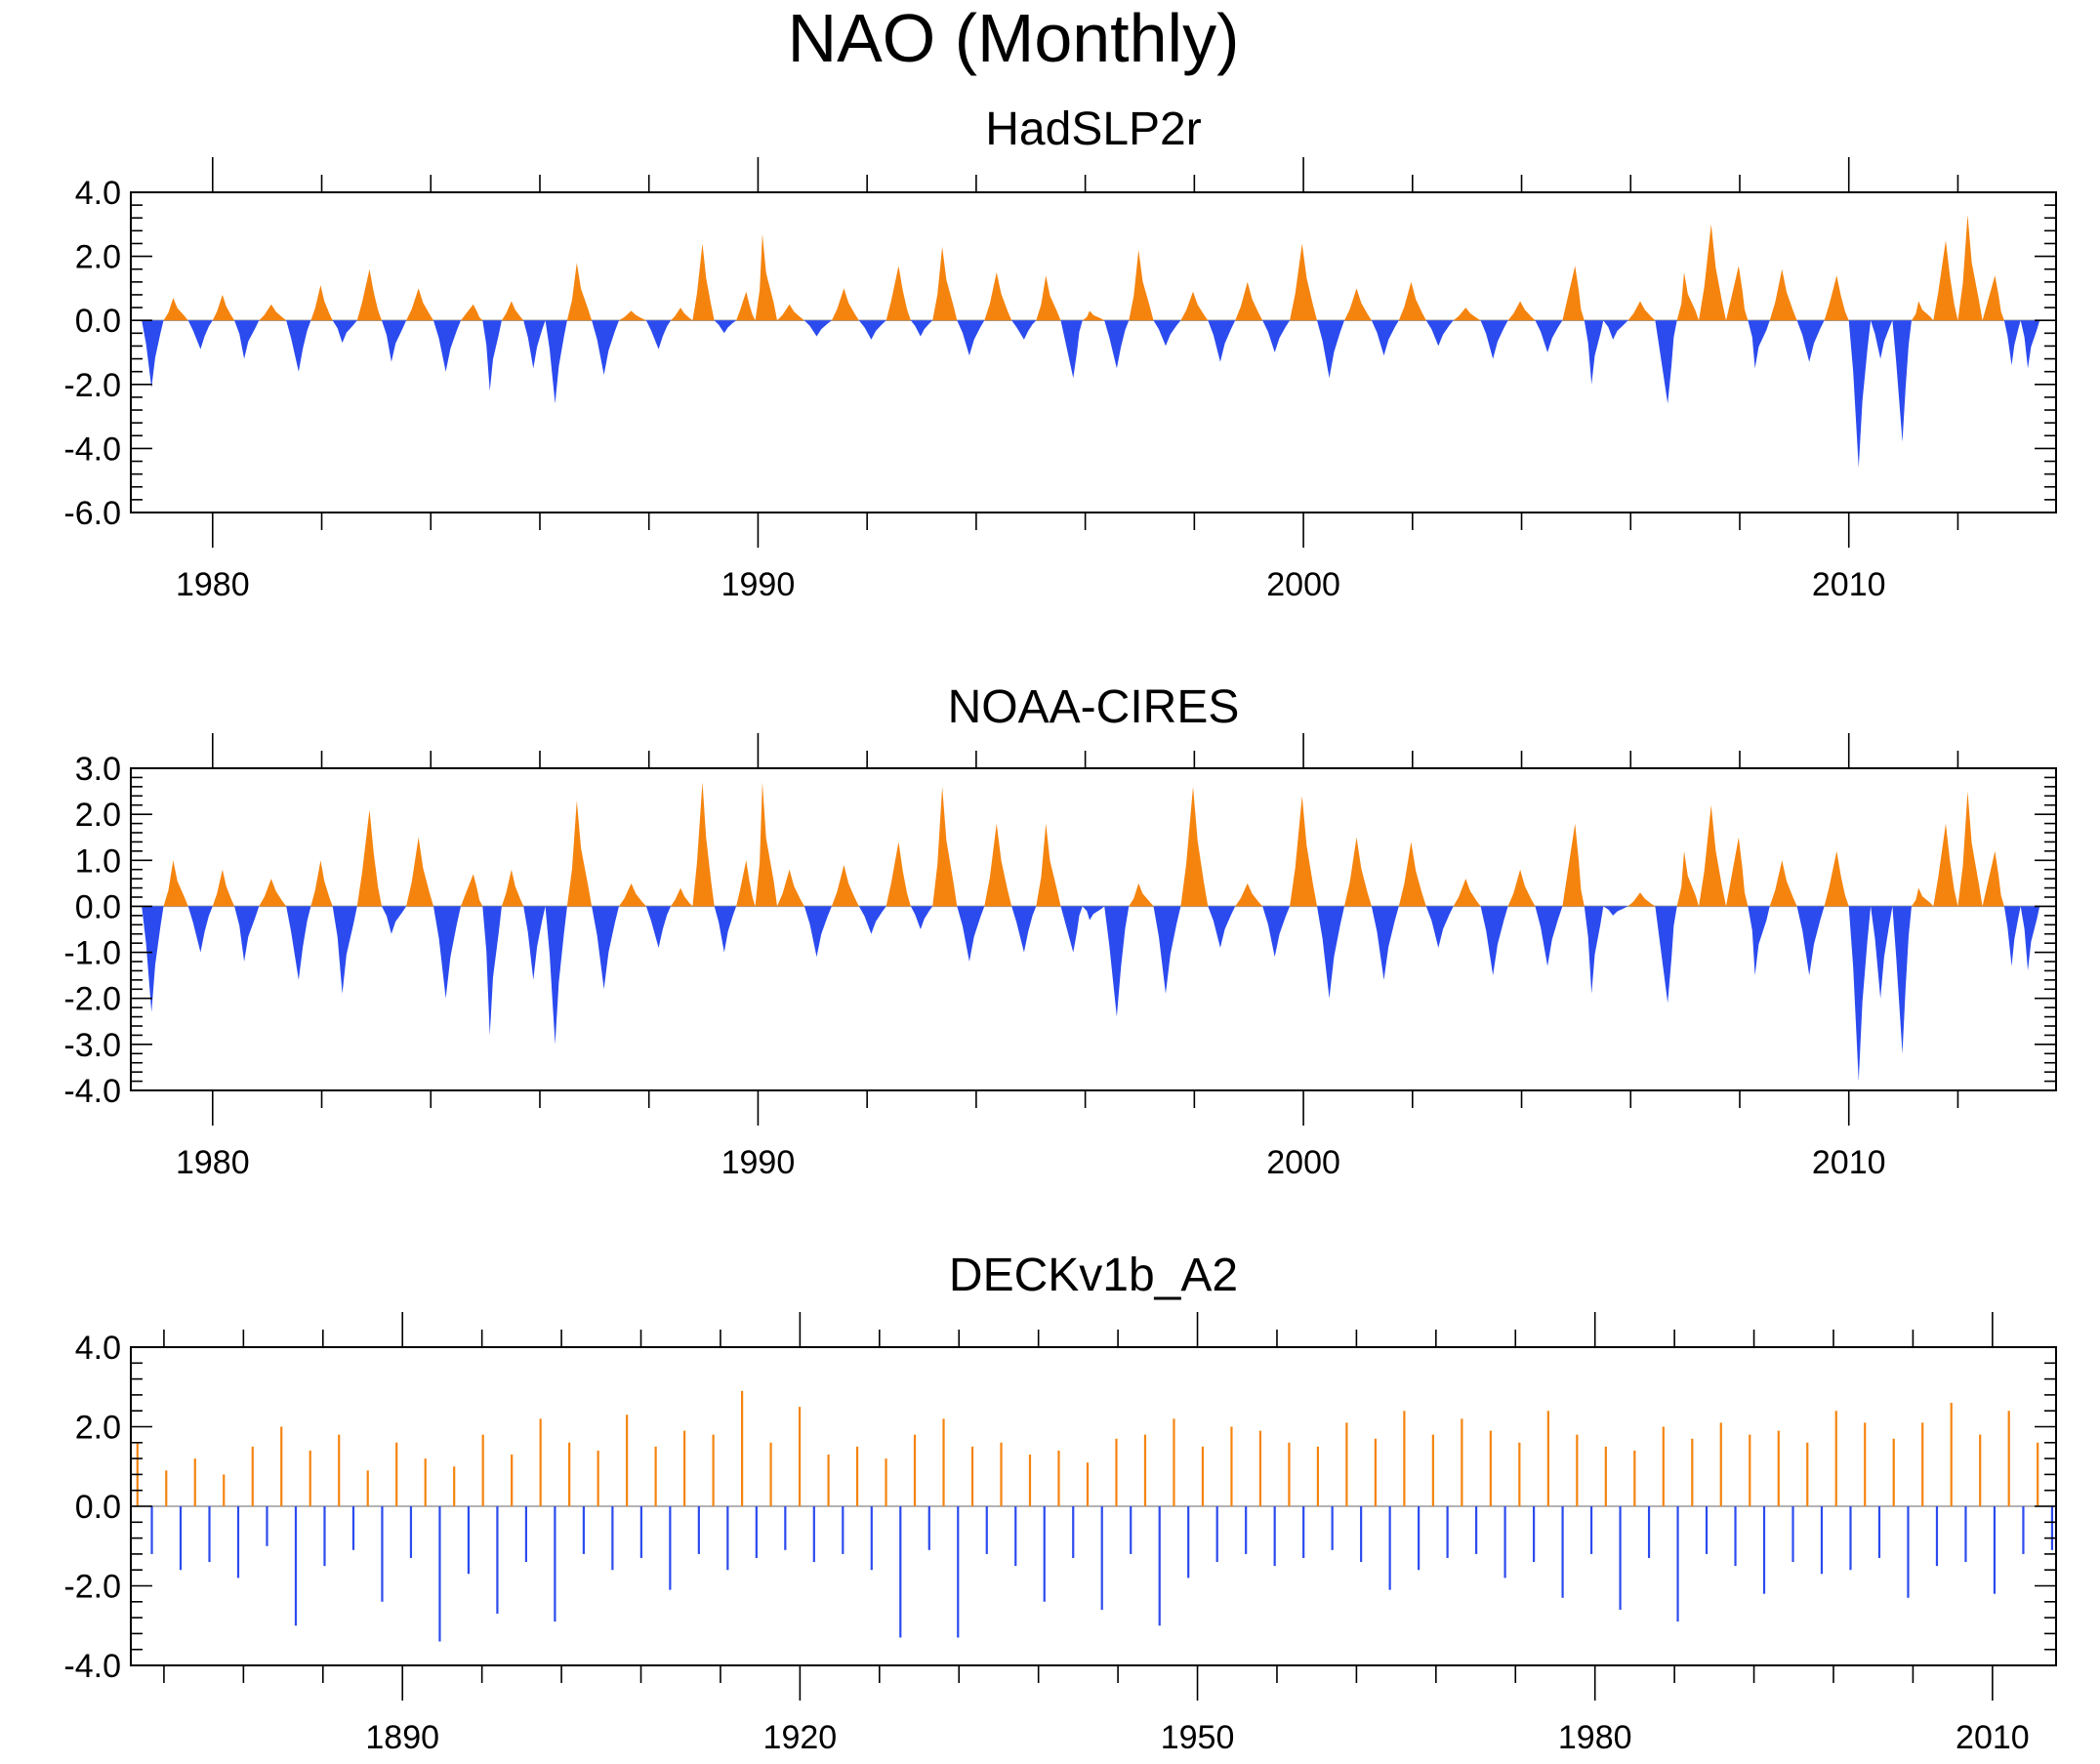  What do you see at coordinates (98, 861) in the screenshot?
I see `y-tick-label: 1.0` at bounding box center [98, 861].